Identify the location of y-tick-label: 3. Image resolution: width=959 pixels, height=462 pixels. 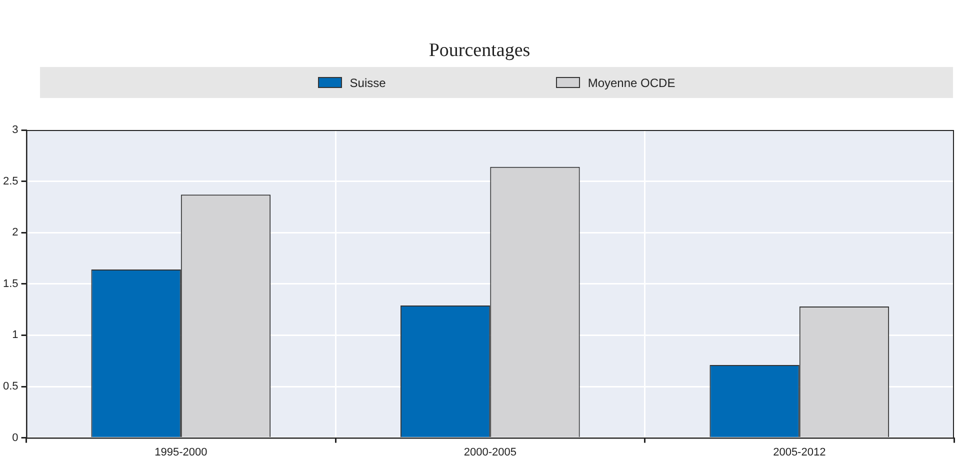
(15, 130).